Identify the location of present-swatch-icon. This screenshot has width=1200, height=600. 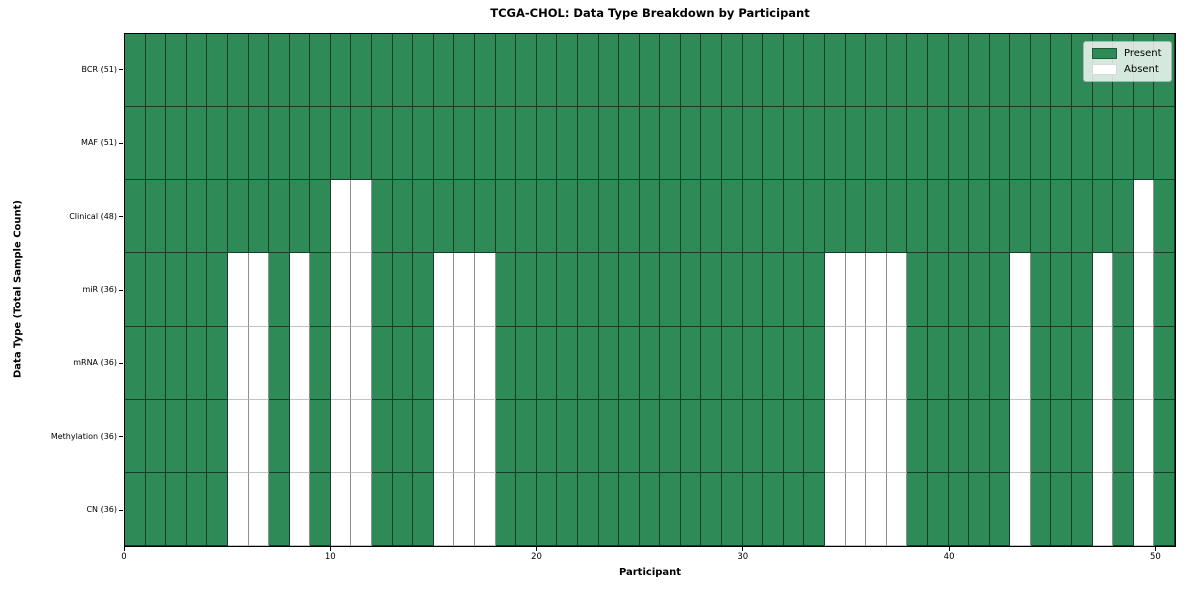
(1104, 53).